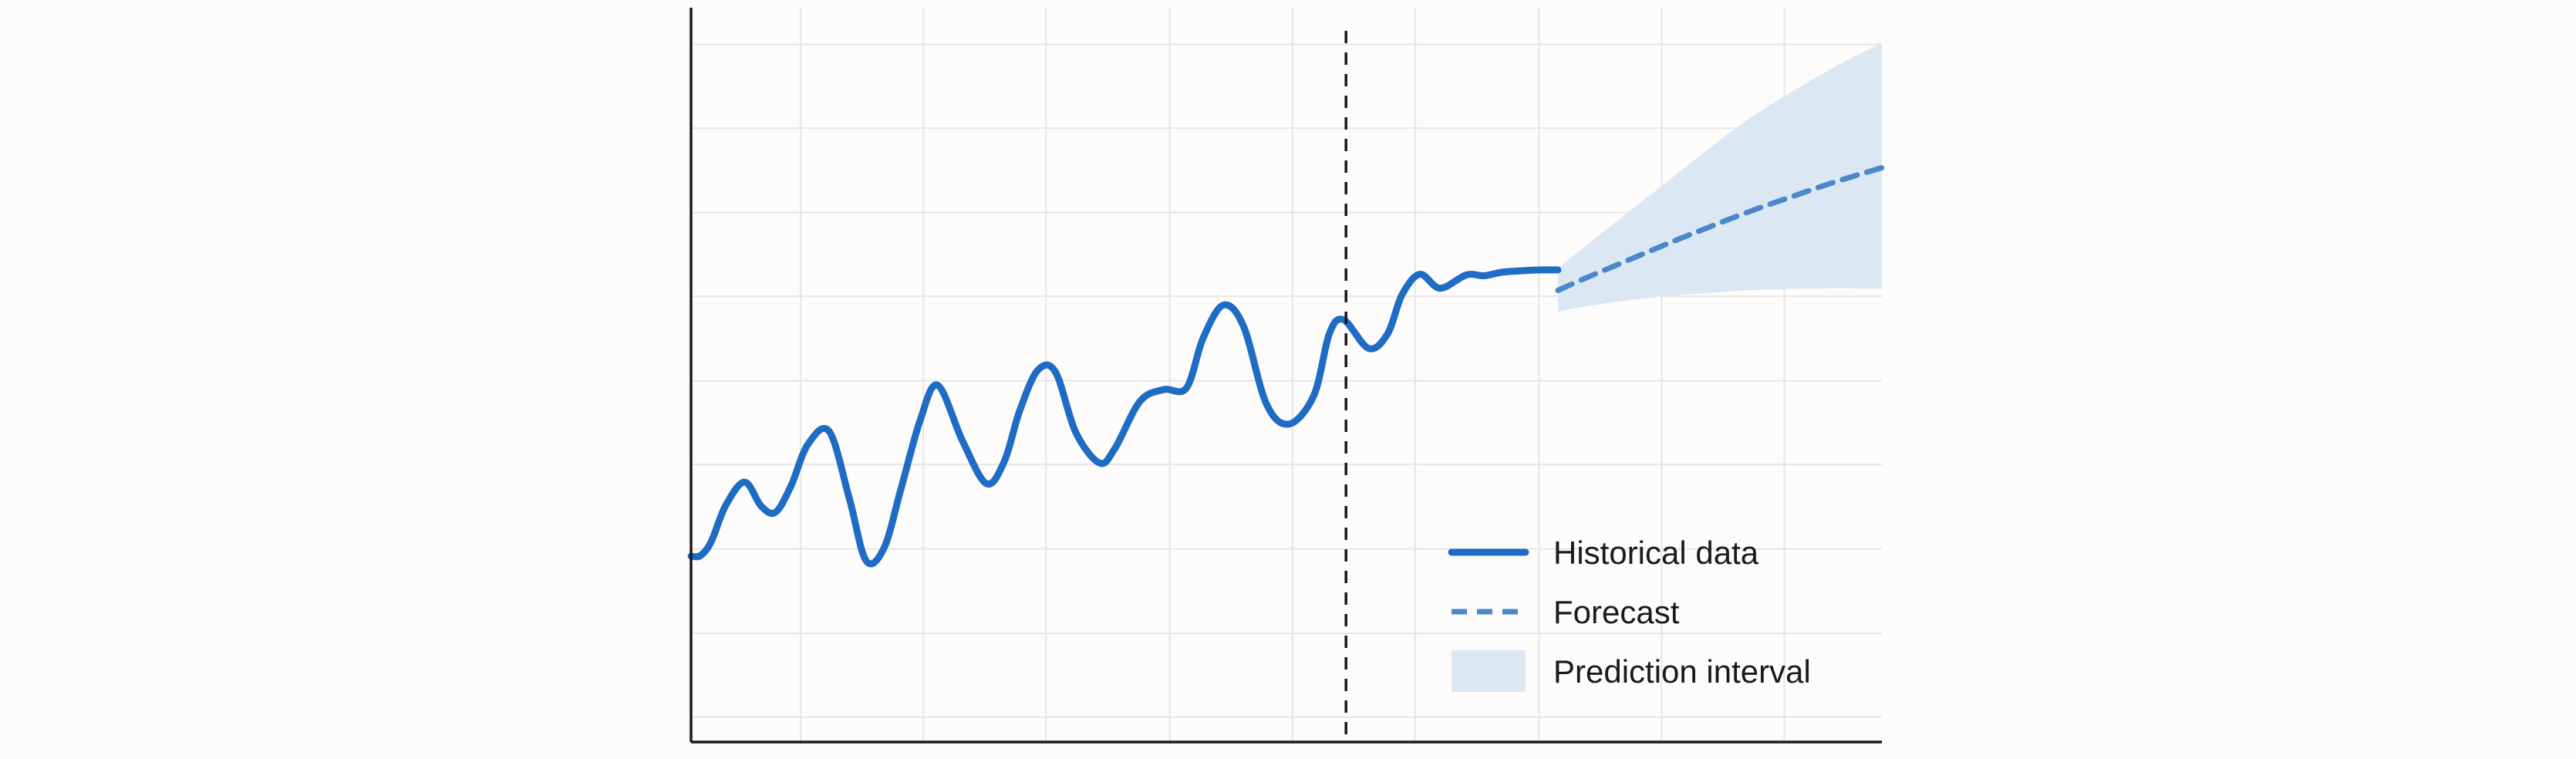 Image resolution: width=2576 pixels, height=759 pixels. I want to click on legend-entry: Historical data, so click(1603, 553).